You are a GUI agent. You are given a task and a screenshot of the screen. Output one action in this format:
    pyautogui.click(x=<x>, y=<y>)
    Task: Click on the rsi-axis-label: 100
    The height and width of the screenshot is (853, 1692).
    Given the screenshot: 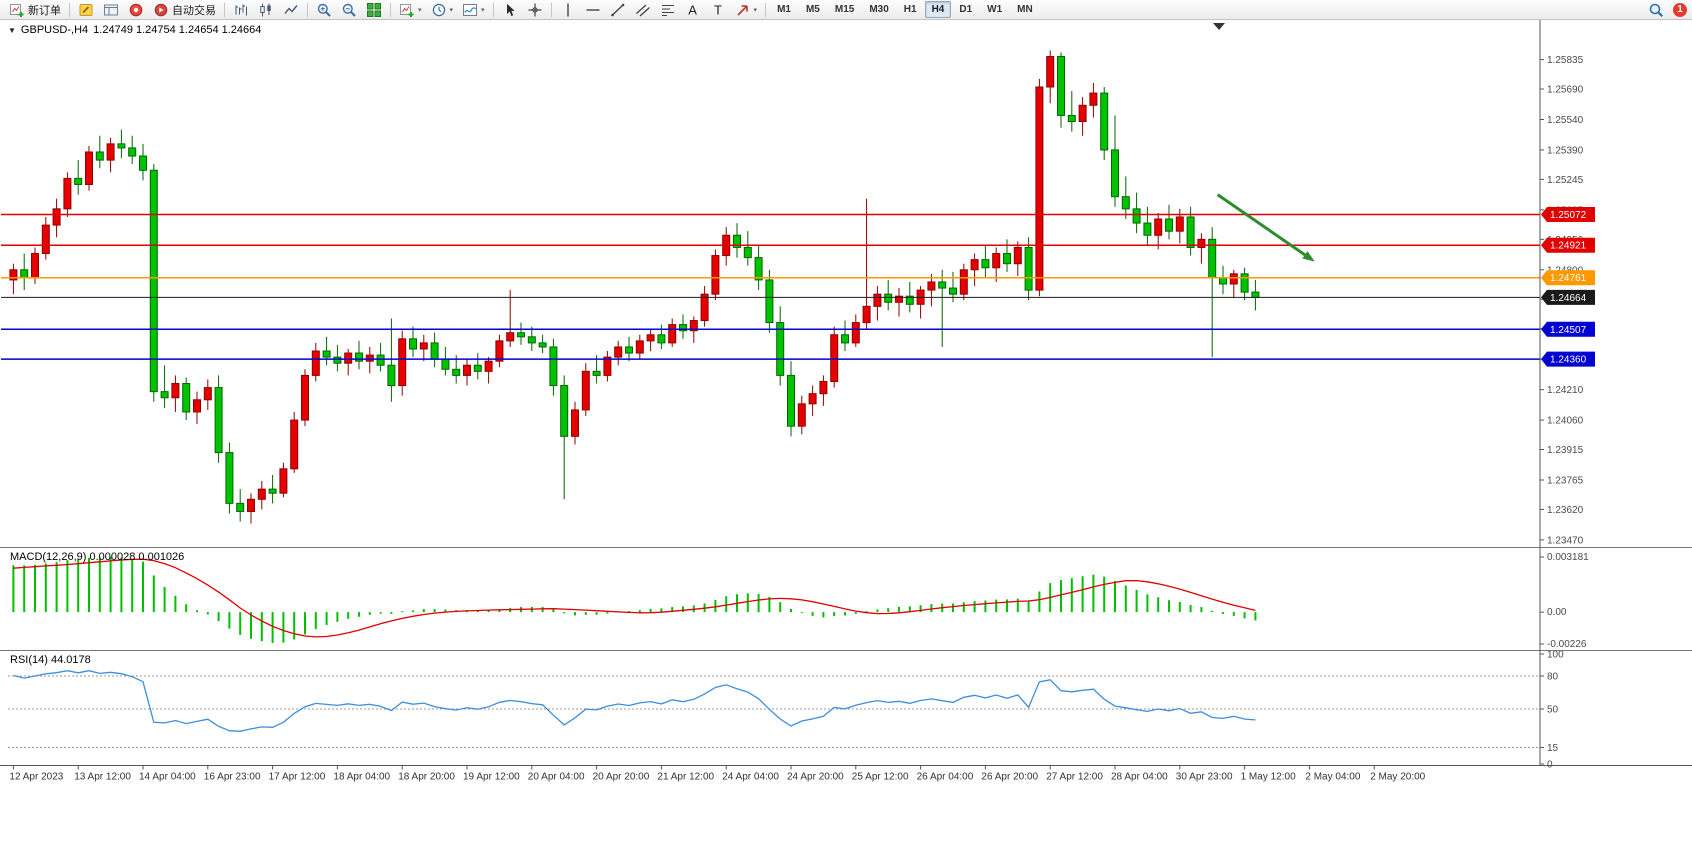 What is the action you would take?
    pyautogui.click(x=1555, y=655)
    